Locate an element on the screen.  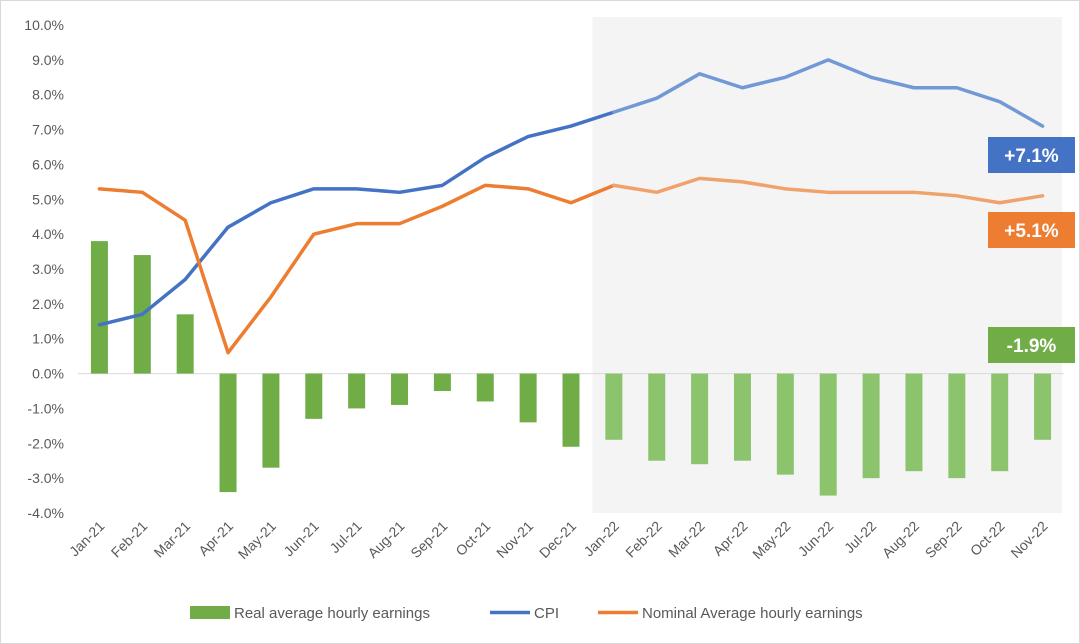
line-cpi-forecast is located at coordinates (828, 93).